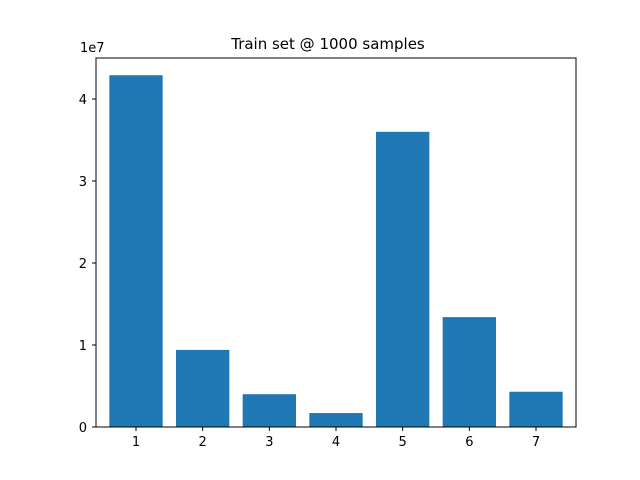 This screenshot has height=480, width=640. Describe the element at coordinates (327, 44) in the screenshot. I see `chart-title: Train set @ 1000 samples` at that location.